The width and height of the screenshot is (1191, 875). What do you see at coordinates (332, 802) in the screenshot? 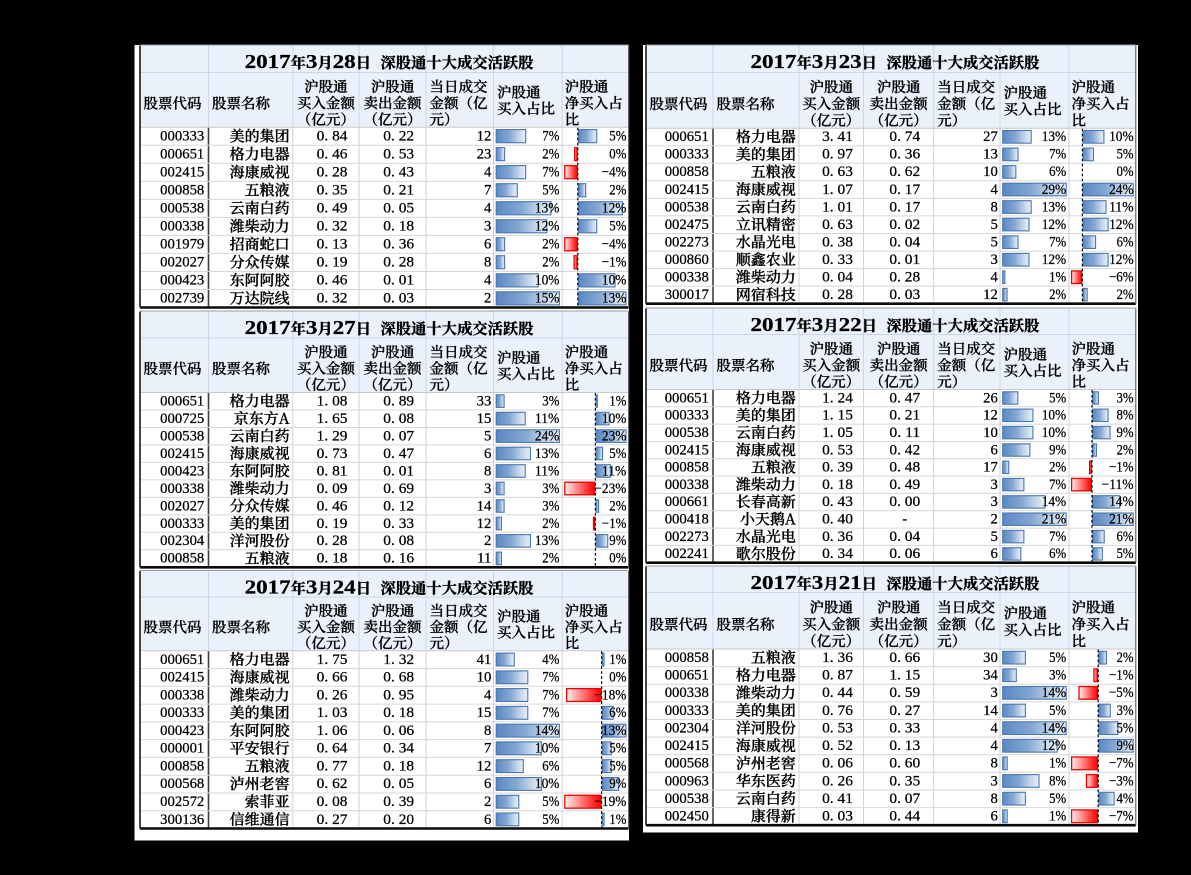
I see `svg-text: 0. 08` at bounding box center [332, 802].